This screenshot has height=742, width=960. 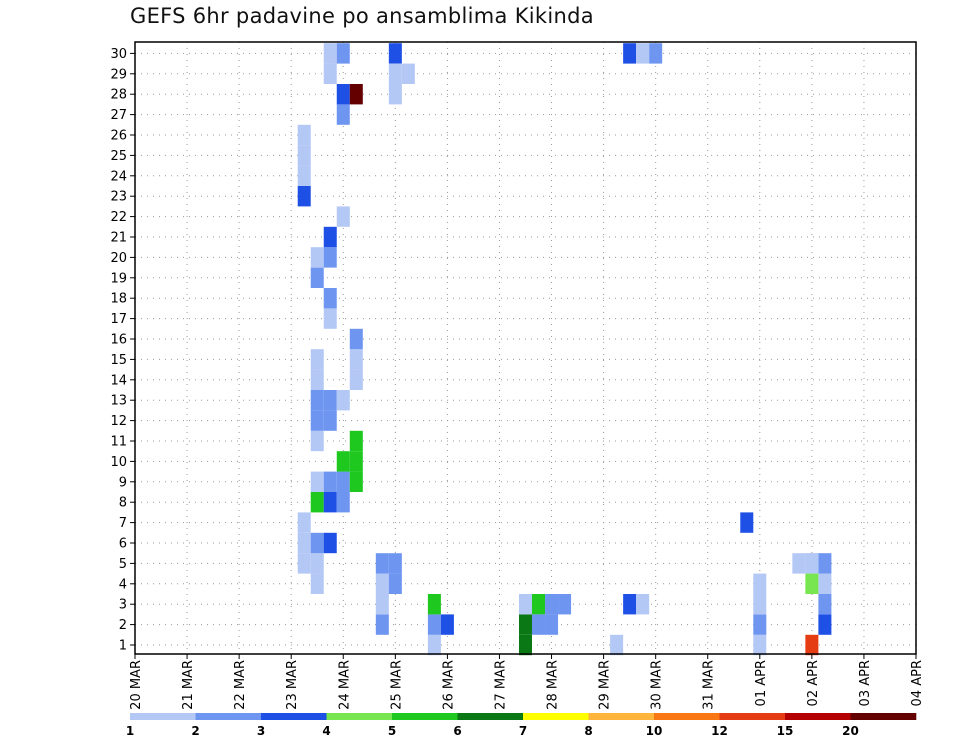 I want to click on y-tick-label: 3, so click(x=123, y=605).